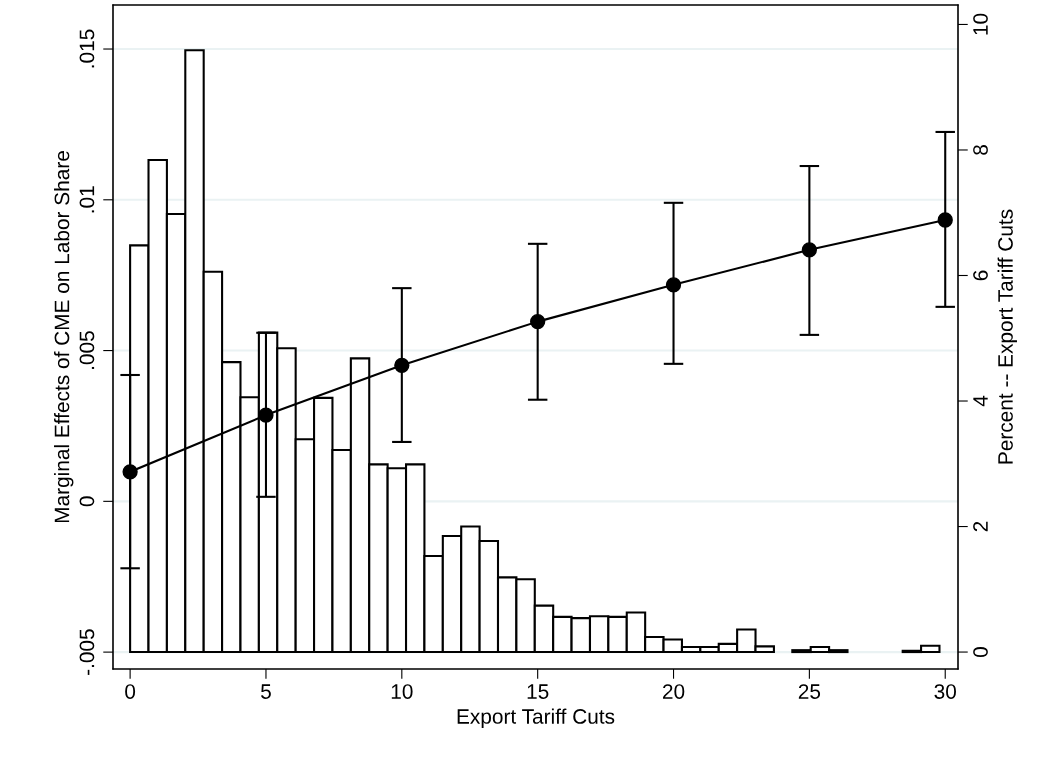 The width and height of the screenshot is (1056, 771). Describe the element at coordinates (87, 350) in the screenshot. I see `y-tick-label: .005` at that location.